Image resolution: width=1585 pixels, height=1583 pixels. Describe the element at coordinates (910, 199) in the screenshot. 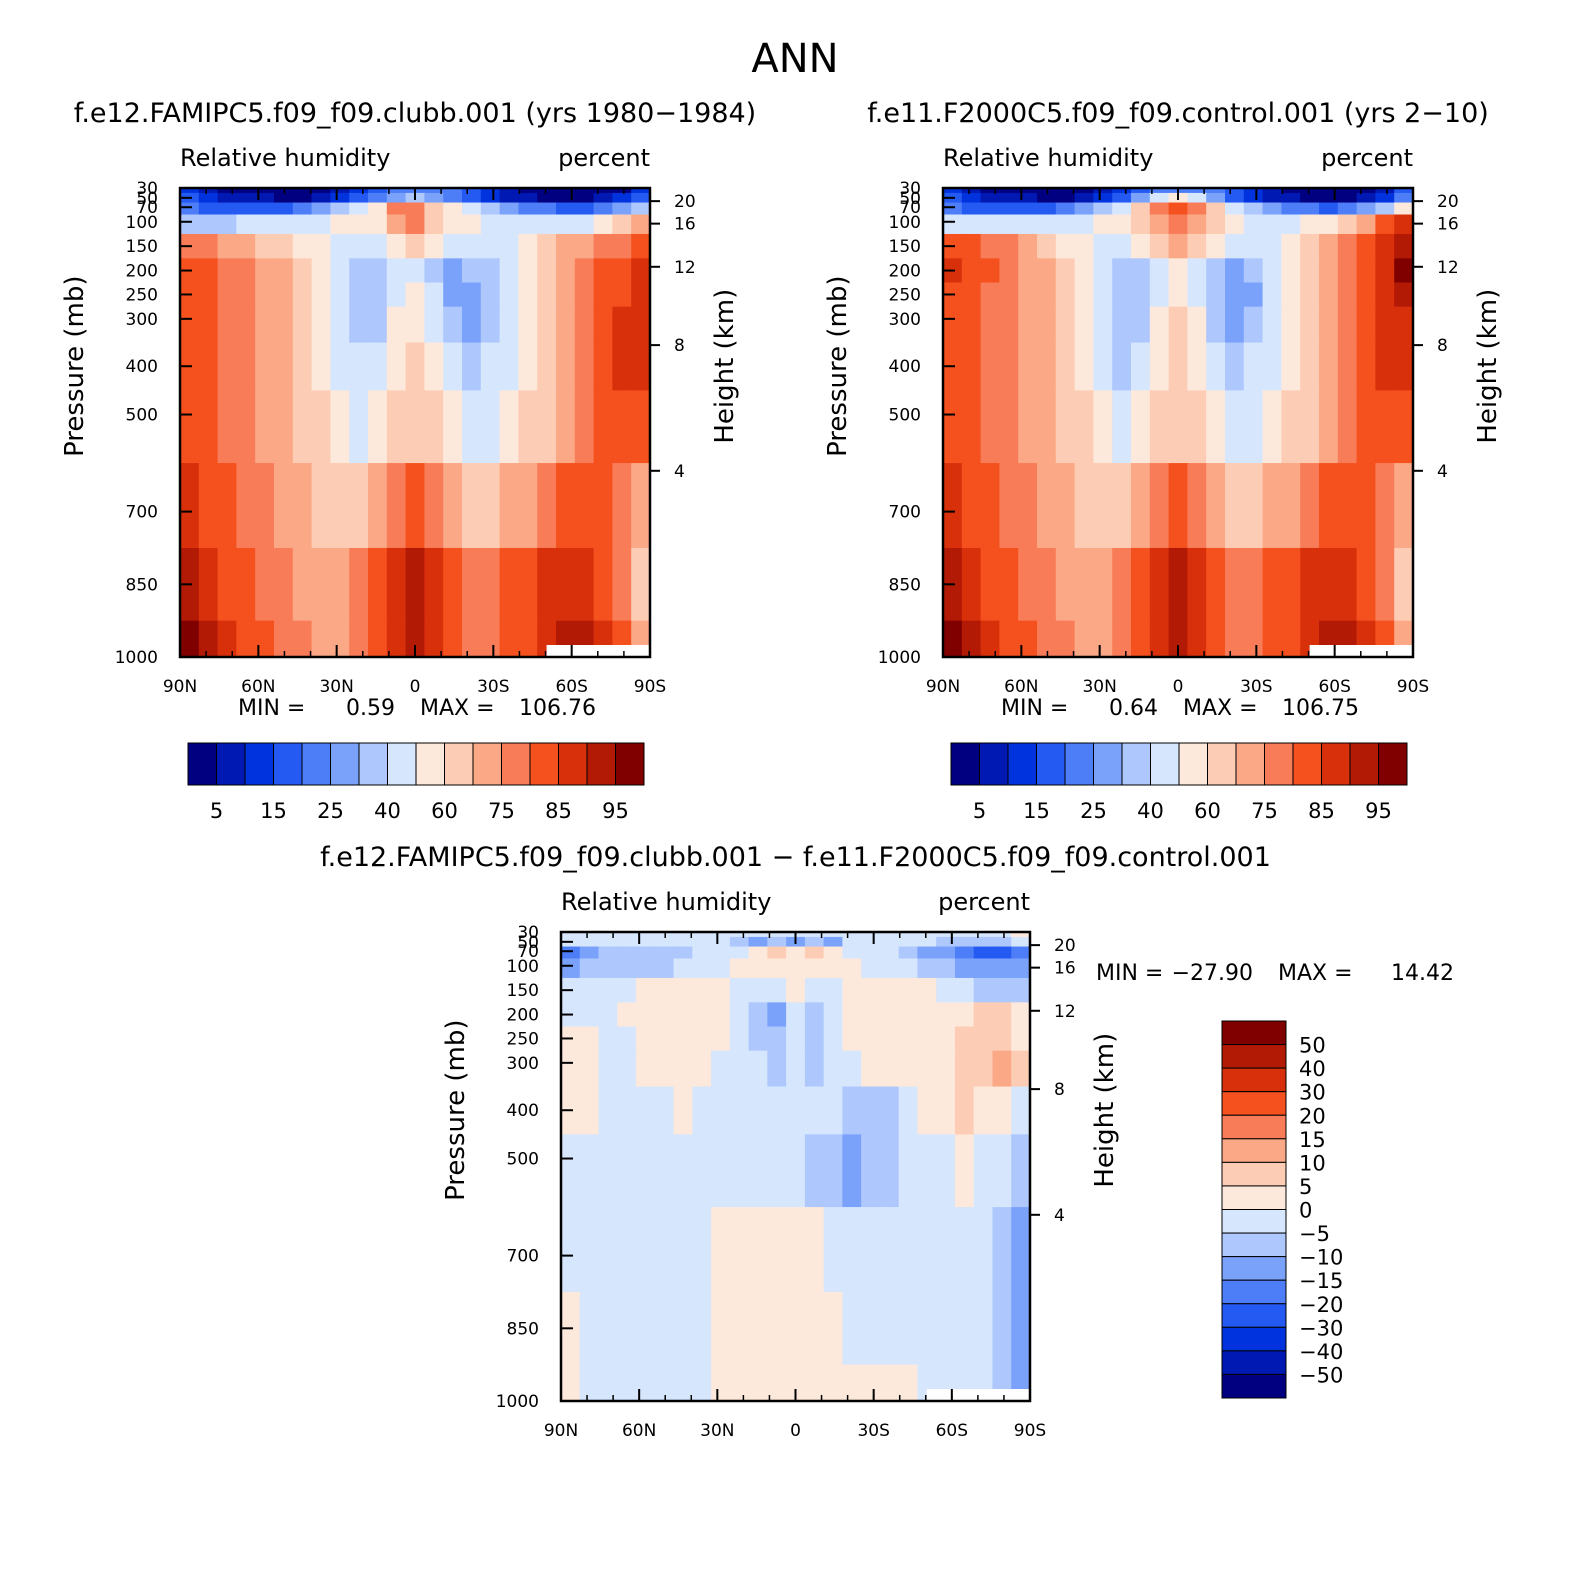

I see `y-tick-label: 50` at that location.